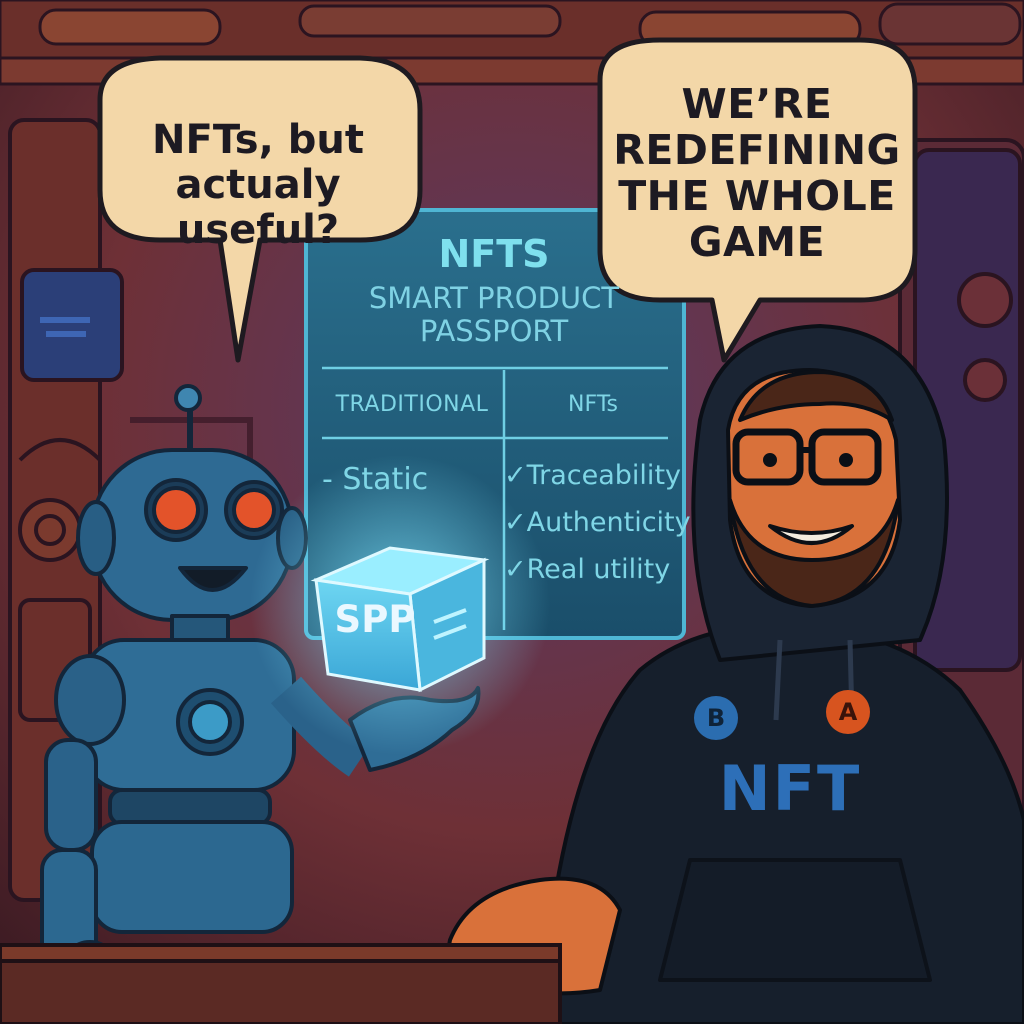 This screenshot has height=1024, width=1024. I want to click on console-rail, so click(281, 983).